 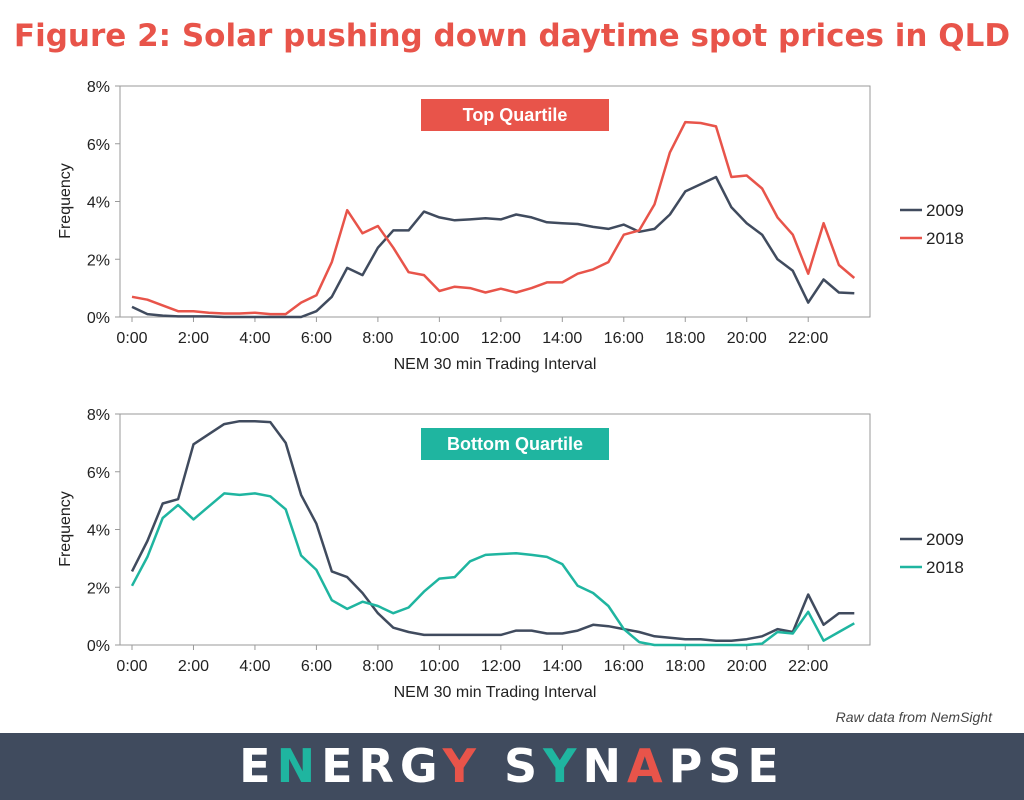 I want to click on top-chart-x-tick-label: 8:00, so click(x=377, y=338).